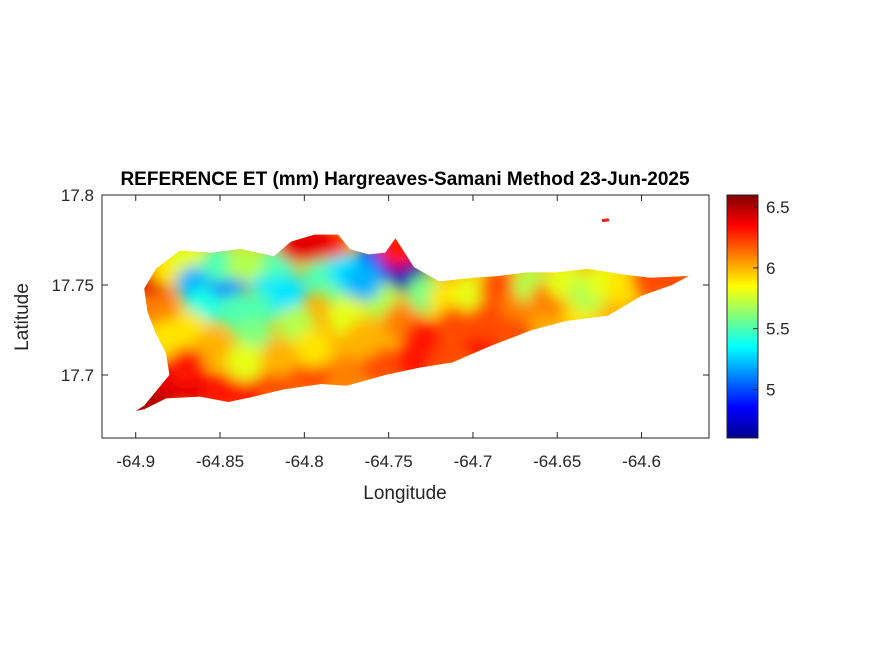  I want to click on colorbar-gradient, so click(742, 316).